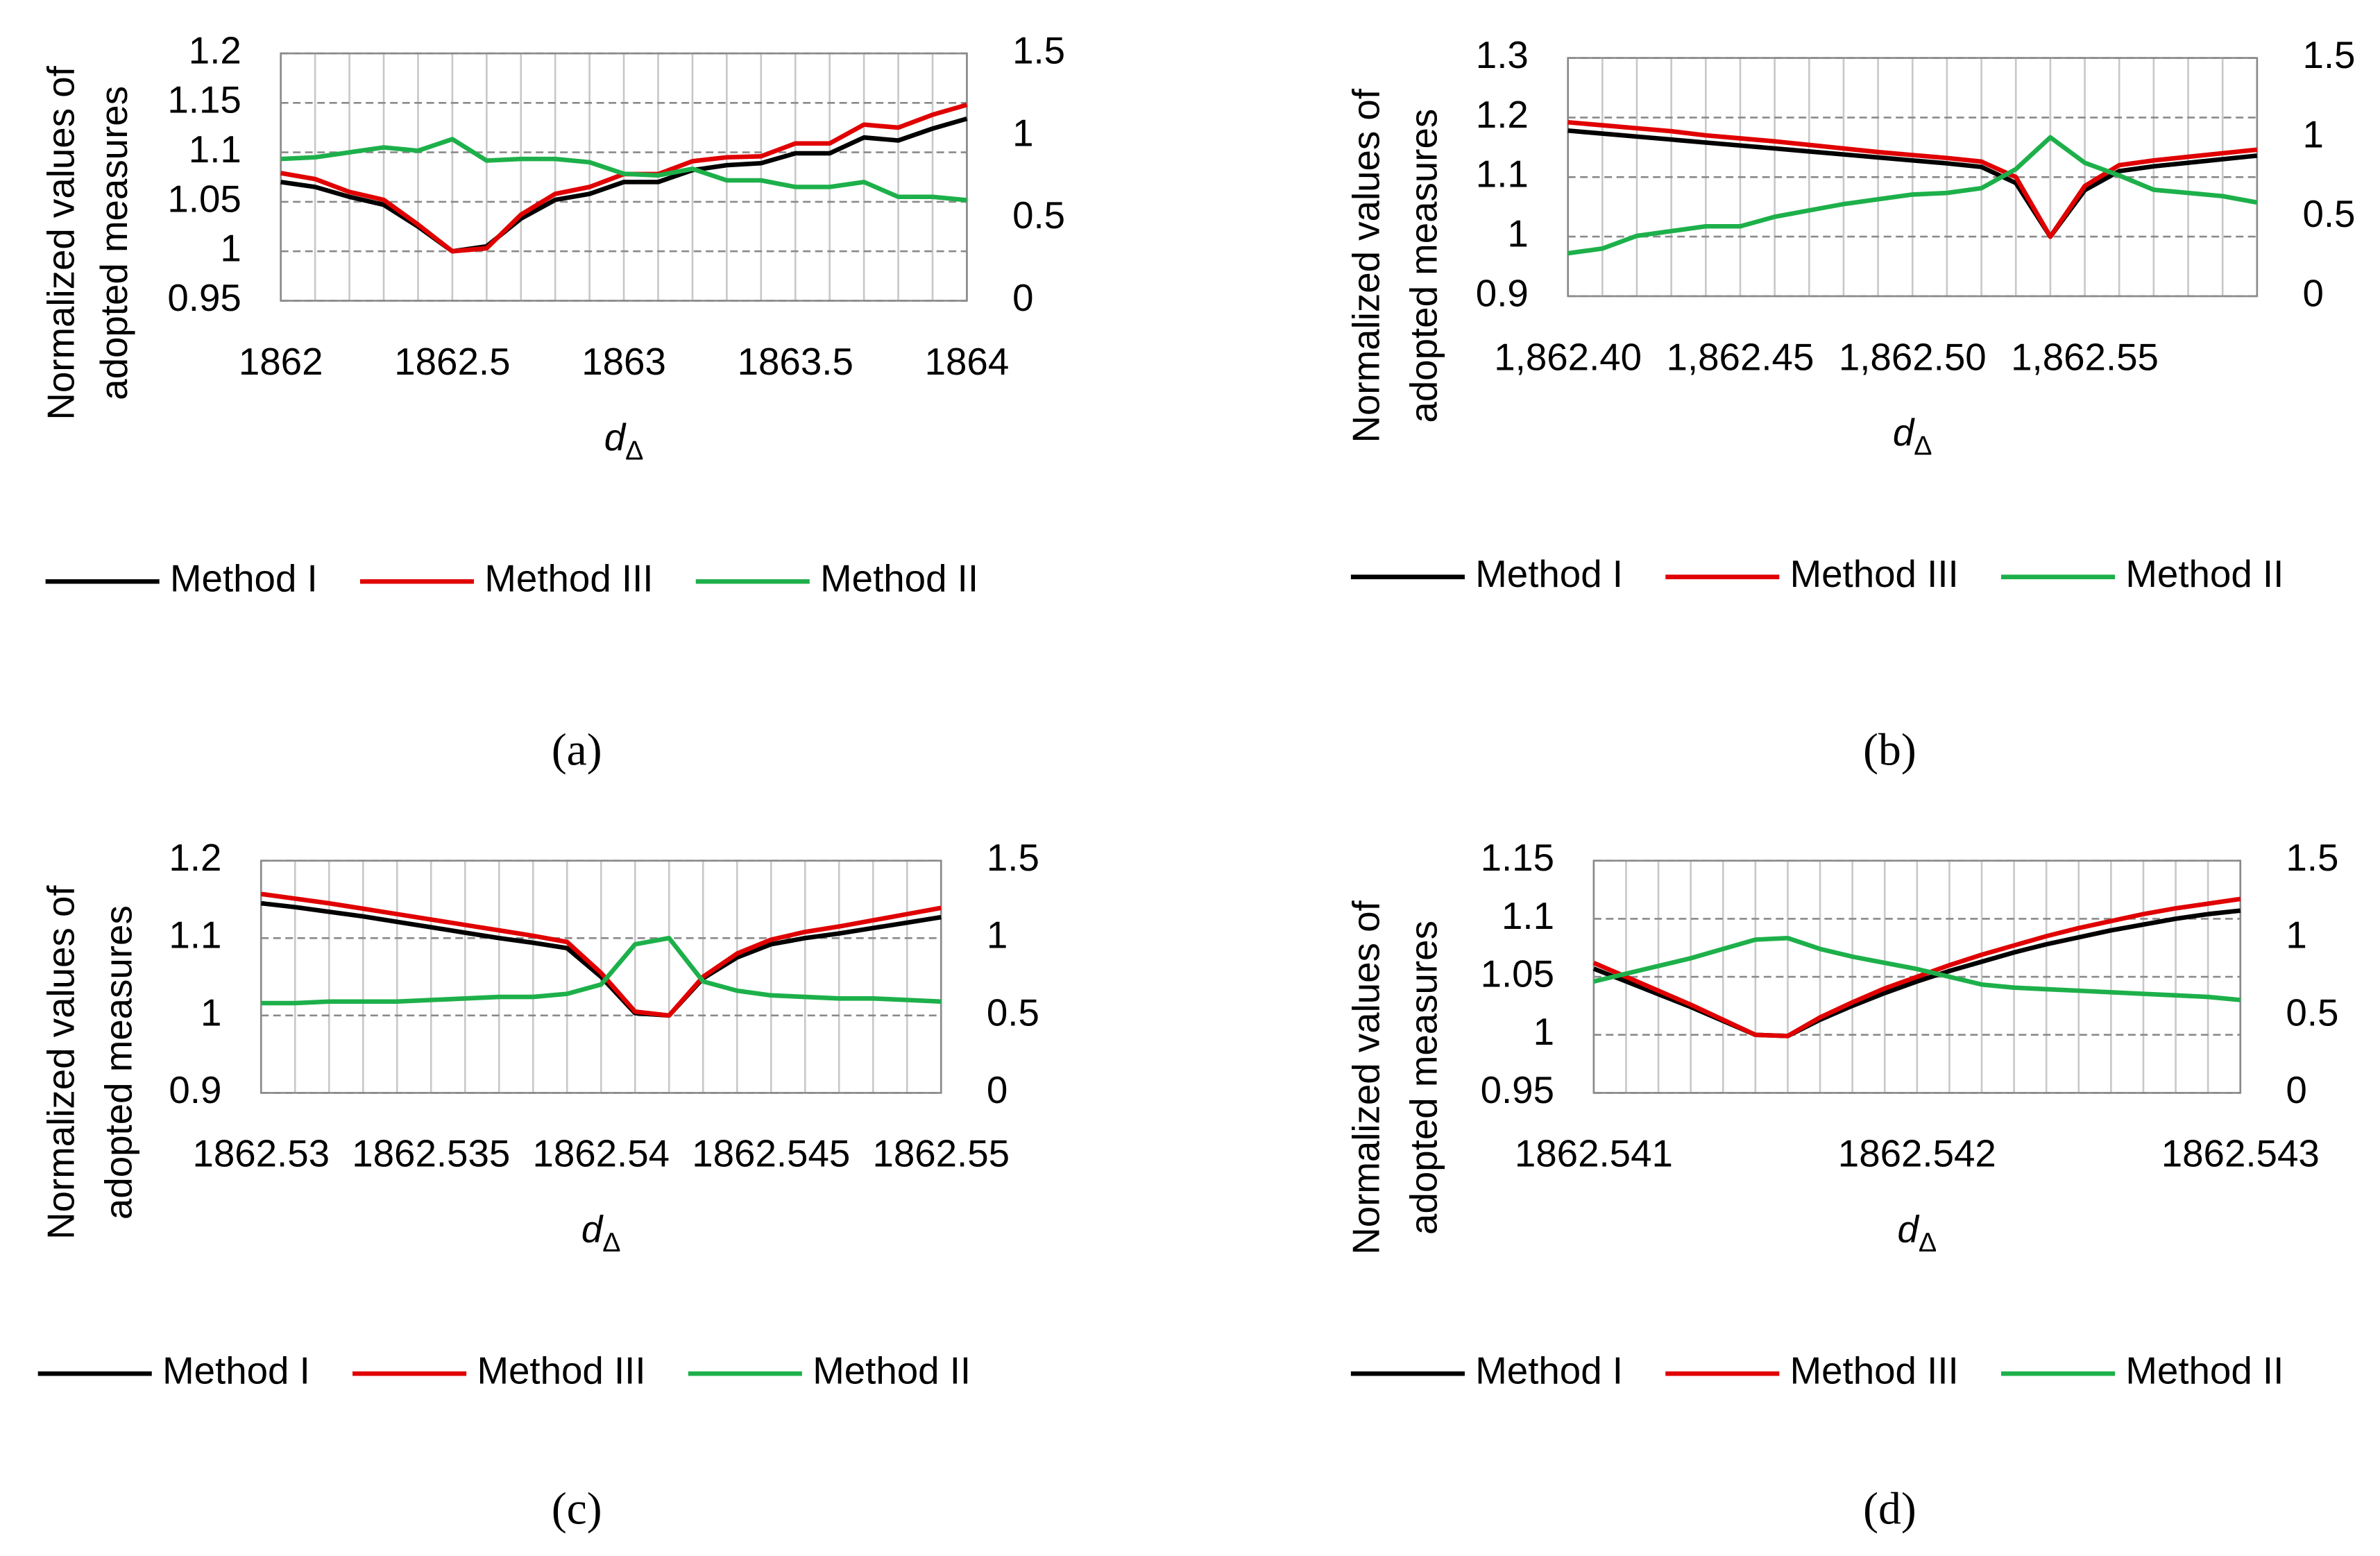 This screenshot has width=2380, height=1556. What do you see at coordinates (2085, 357) in the screenshot?
I see `x-tick-label: 1,862.55` at bounding box center [2085, 357].